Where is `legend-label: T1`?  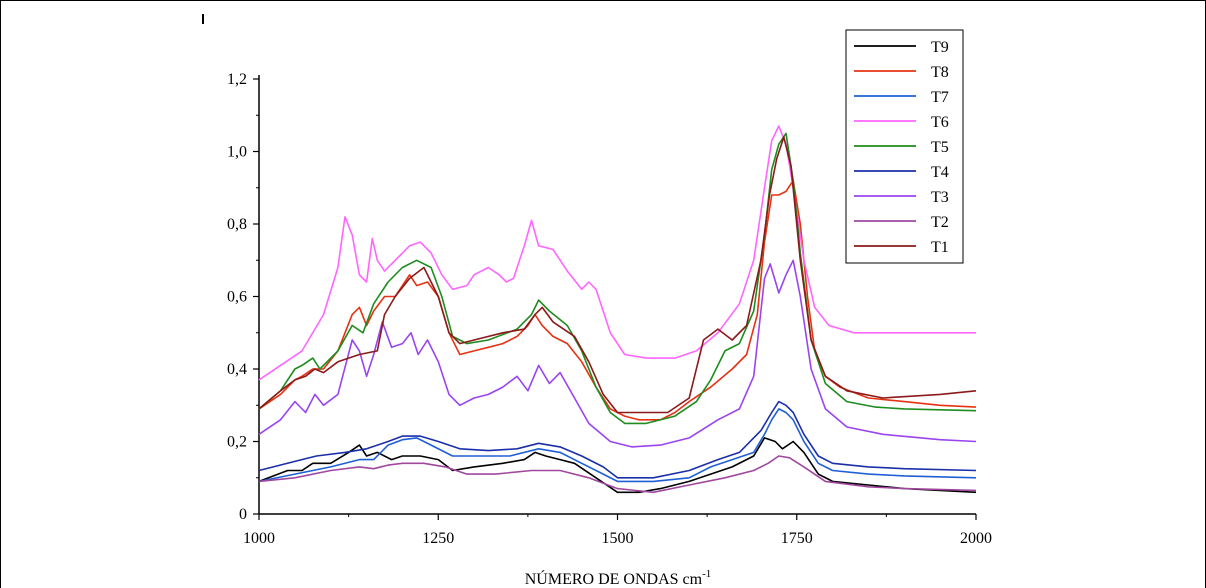
legend-label: T1 is located at coordinates (940, 247).